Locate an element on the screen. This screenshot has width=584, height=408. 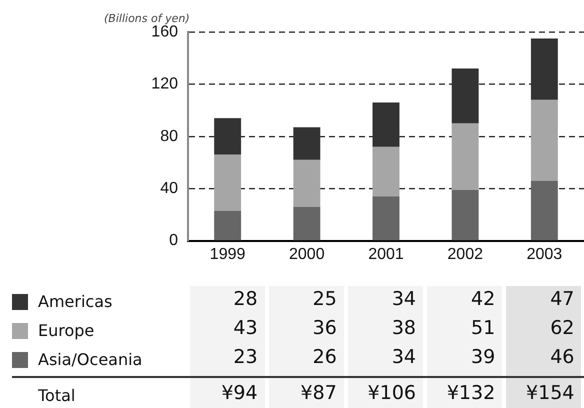
text: ¥87 is located at coordinates (318, 393).